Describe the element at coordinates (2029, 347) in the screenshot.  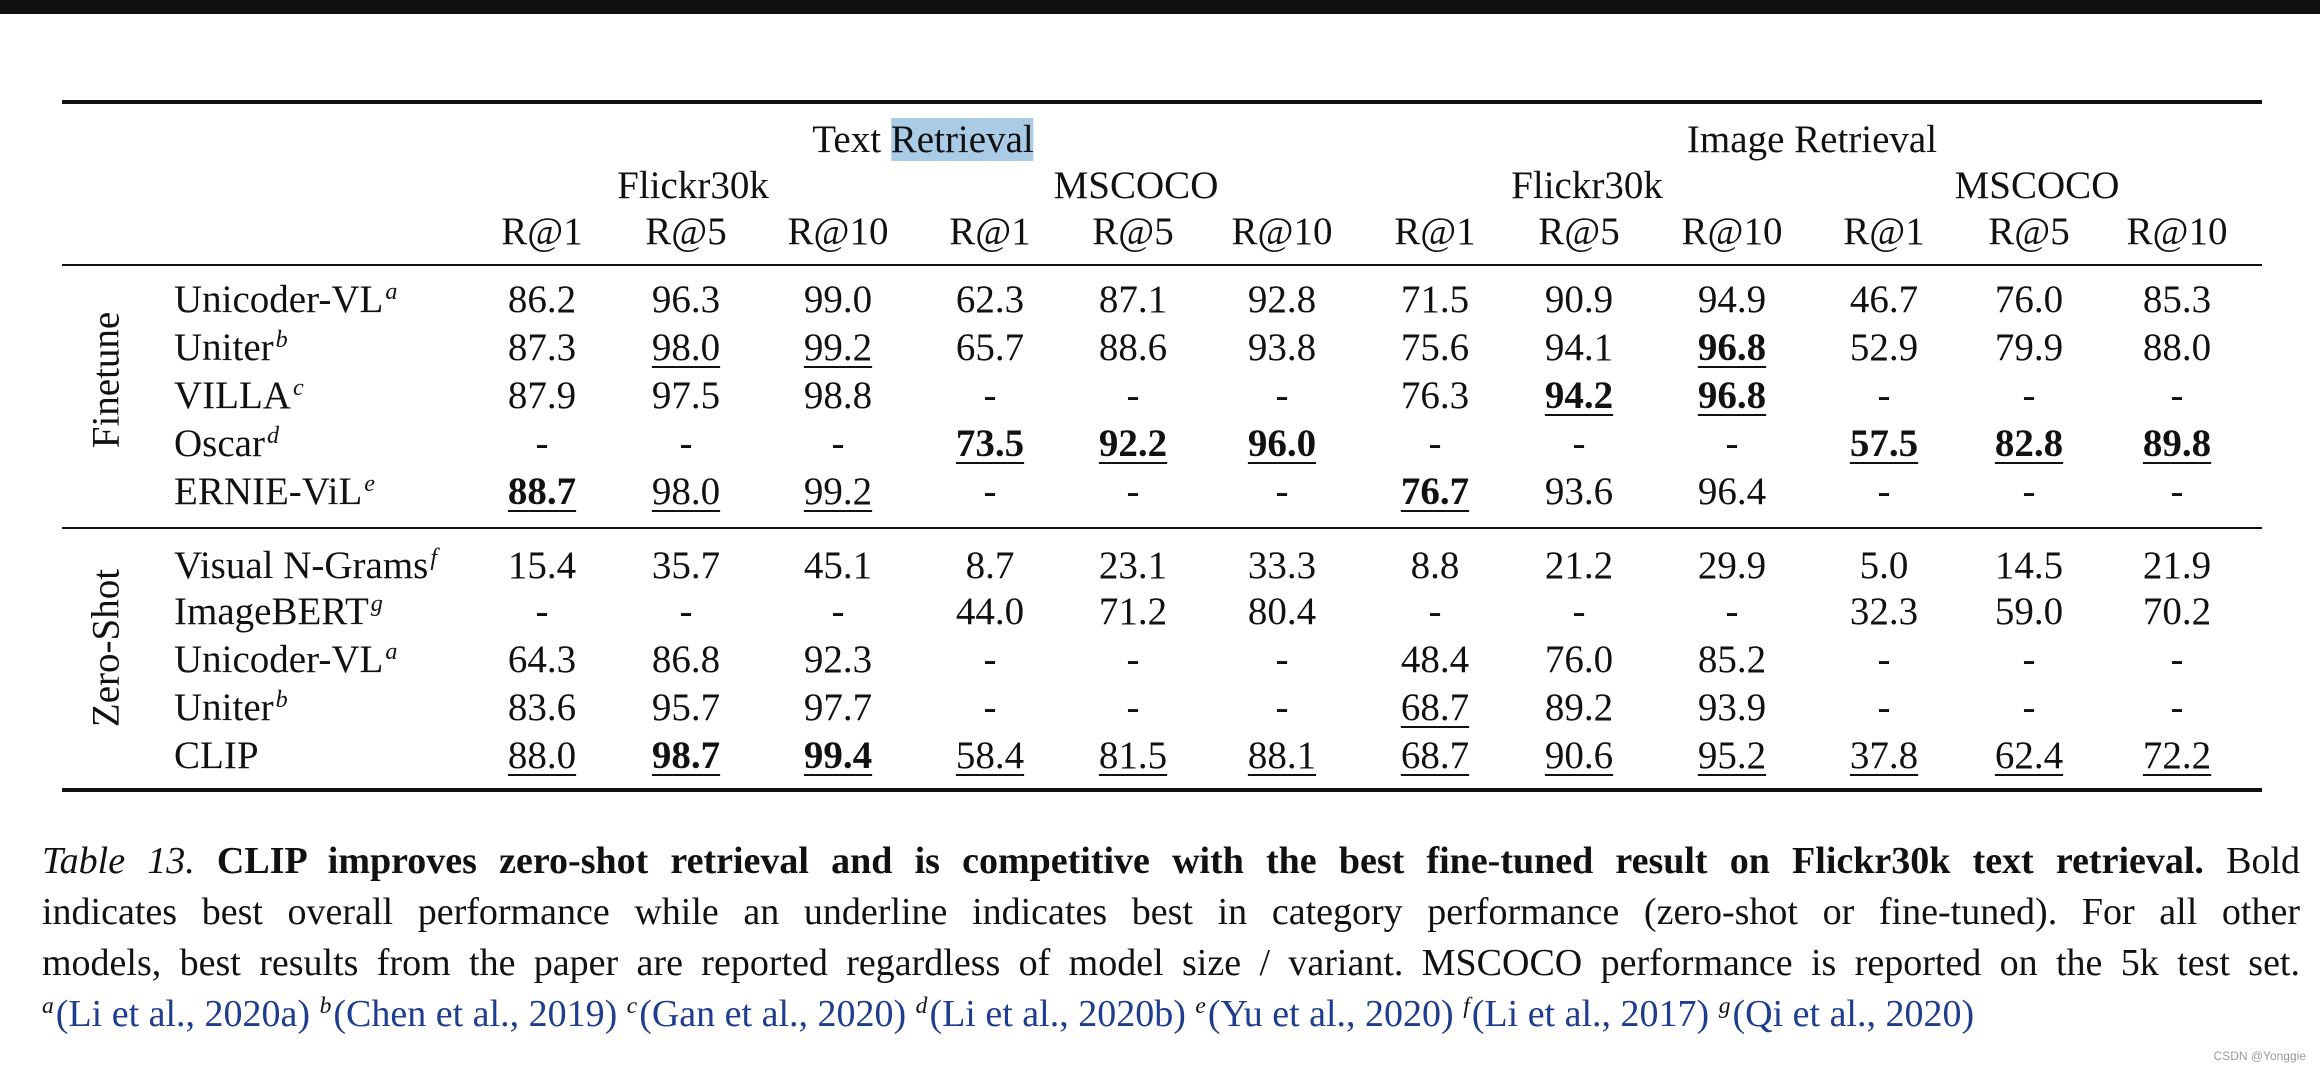
I see `table-cell: 79.9` at that location.